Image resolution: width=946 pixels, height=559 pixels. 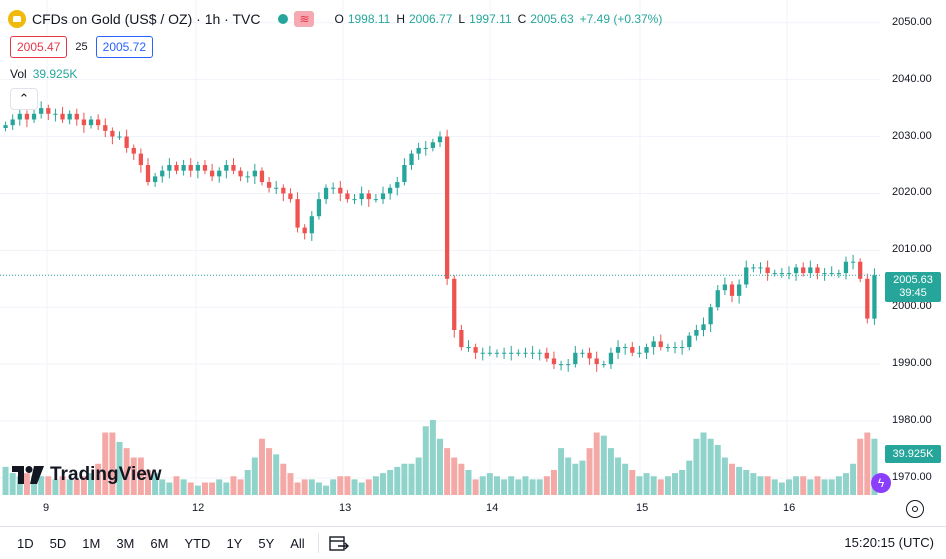 What do you see at coordinates (146, 19) in the screenshot?
I see `symbol-title: CFDs on Gold (US$ / OZ) · 1h · TVC` at bounding box center [146, 19].